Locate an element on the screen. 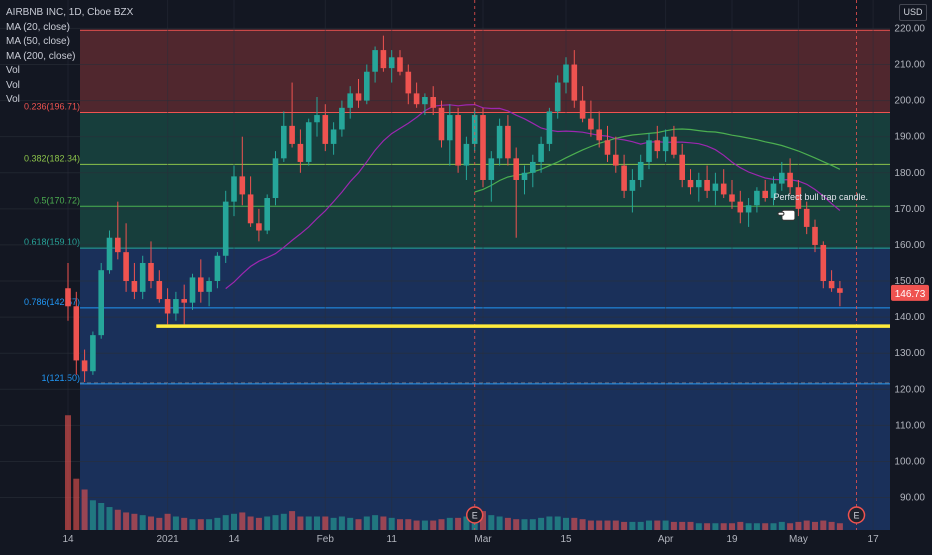 This screenshot has height=555, width=932. legend-row-vol-3: Vol is located at coordinates (13, 99).